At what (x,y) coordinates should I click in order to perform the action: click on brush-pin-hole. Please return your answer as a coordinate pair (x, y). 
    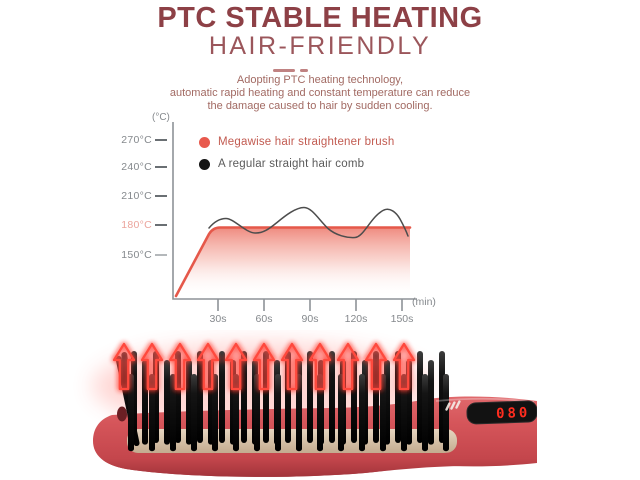
    Looking at the image, I should click on (122, 414).